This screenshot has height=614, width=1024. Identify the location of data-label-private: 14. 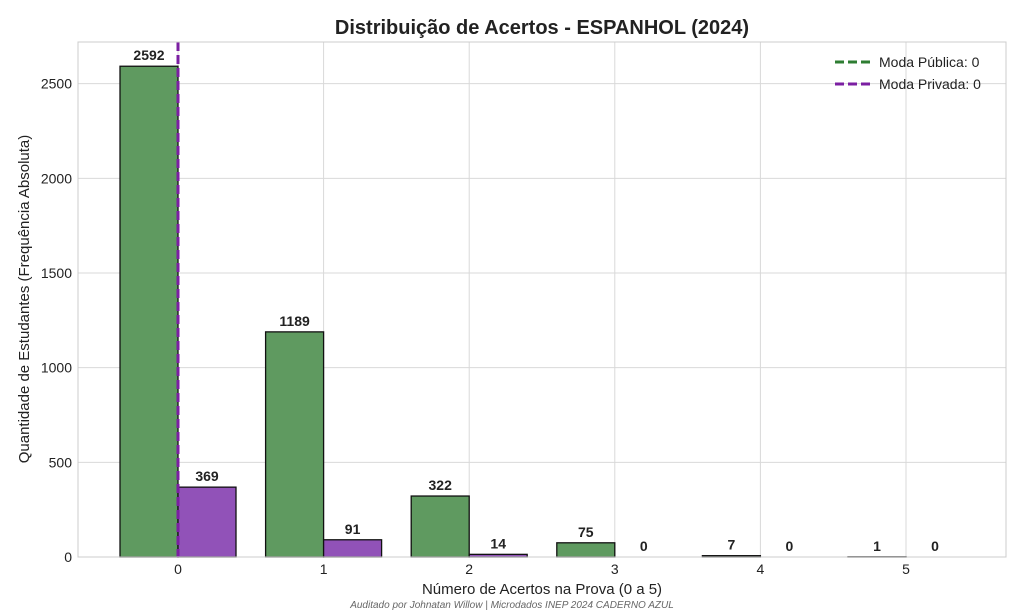
(498, 543).